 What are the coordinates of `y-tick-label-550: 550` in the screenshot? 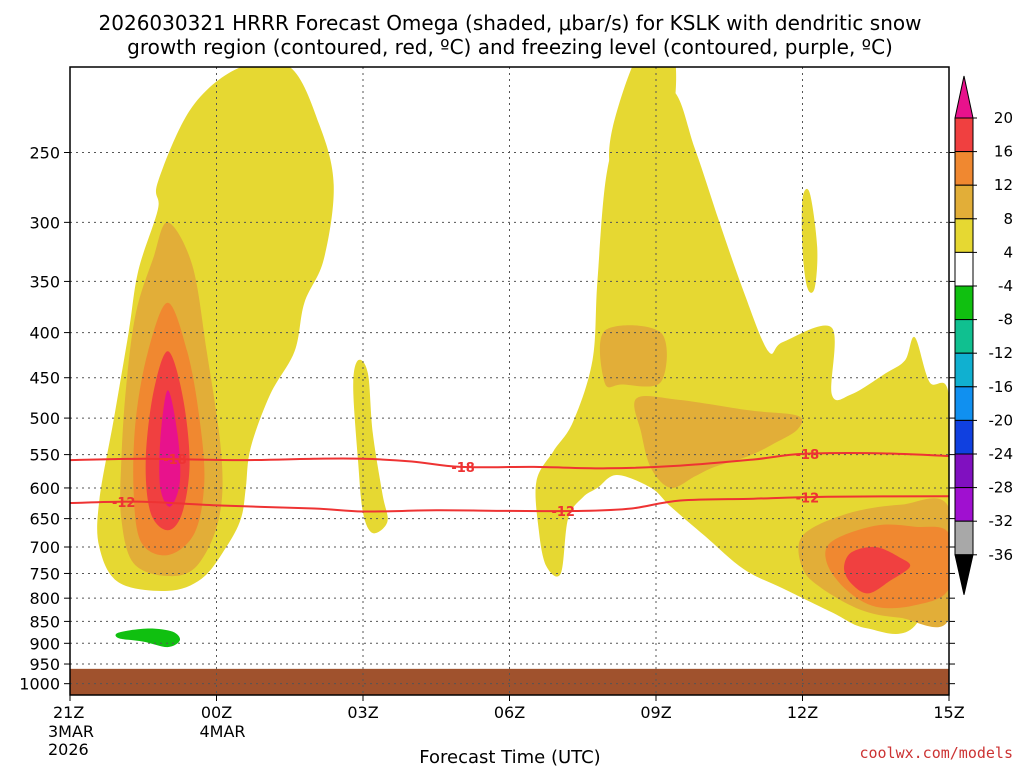 It's located at (44, 455).